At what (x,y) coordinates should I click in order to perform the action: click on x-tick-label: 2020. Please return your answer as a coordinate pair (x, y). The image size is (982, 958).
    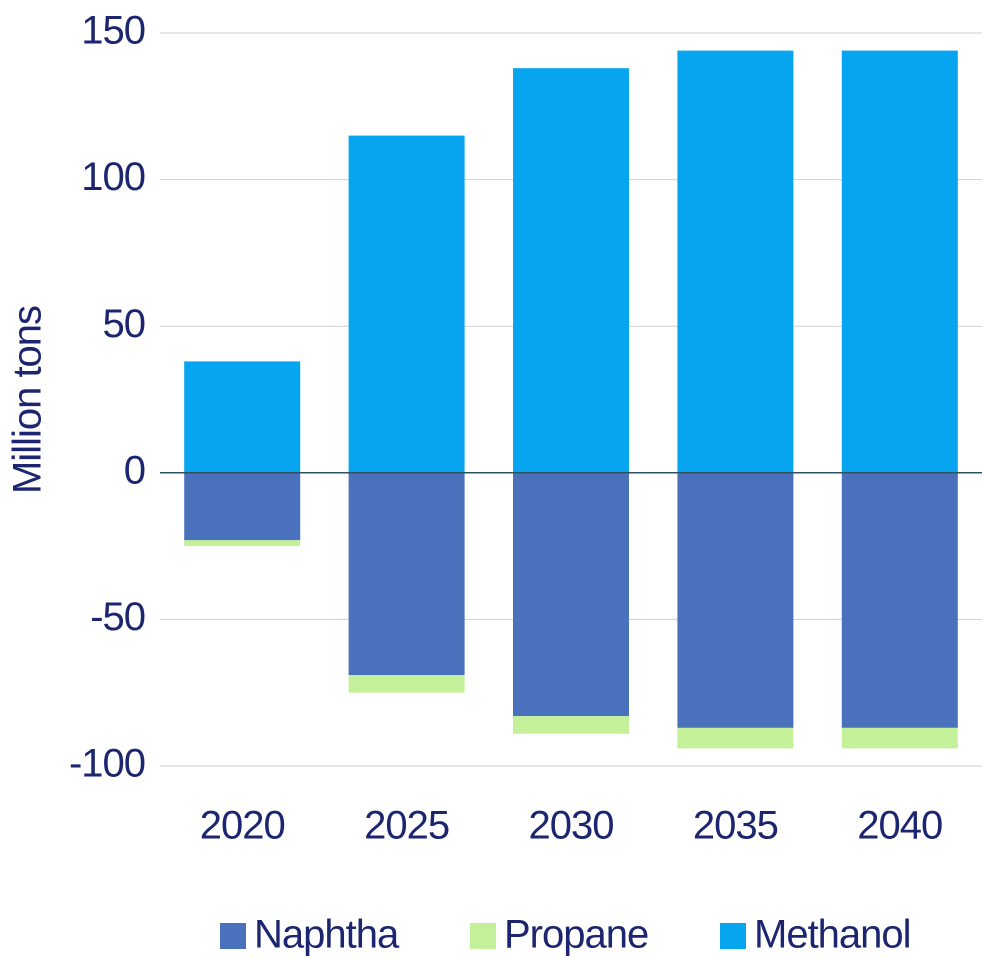
    Looking at the image, I should click on (242, 826).